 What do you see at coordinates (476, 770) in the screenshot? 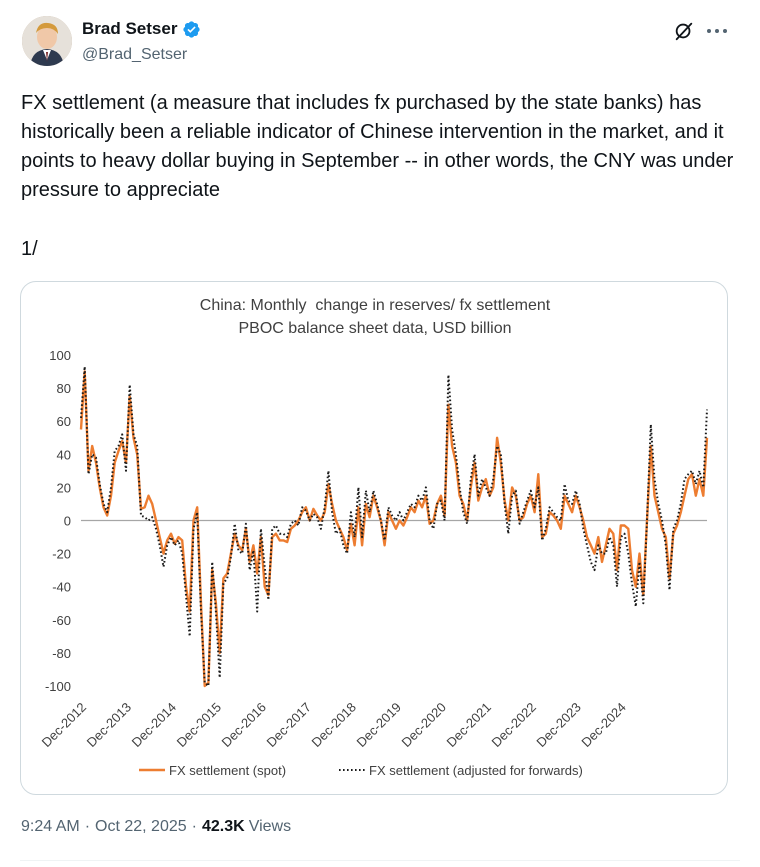
I see `legend-label-adjusted: FX settlement (adjusted for forwards)` at bounding box center [476, 770].